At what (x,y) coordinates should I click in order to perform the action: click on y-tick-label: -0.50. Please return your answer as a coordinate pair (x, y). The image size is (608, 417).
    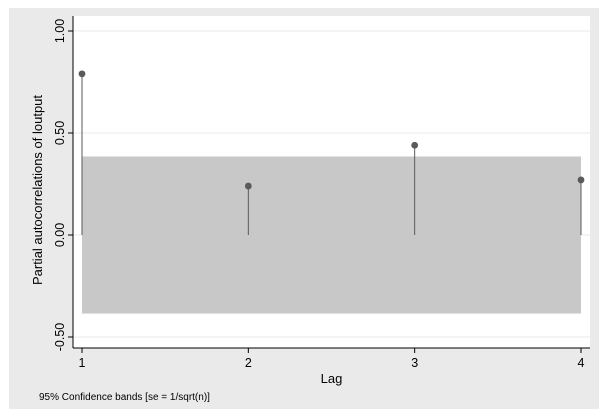
    Looking at the image, I should click on (60, 337).